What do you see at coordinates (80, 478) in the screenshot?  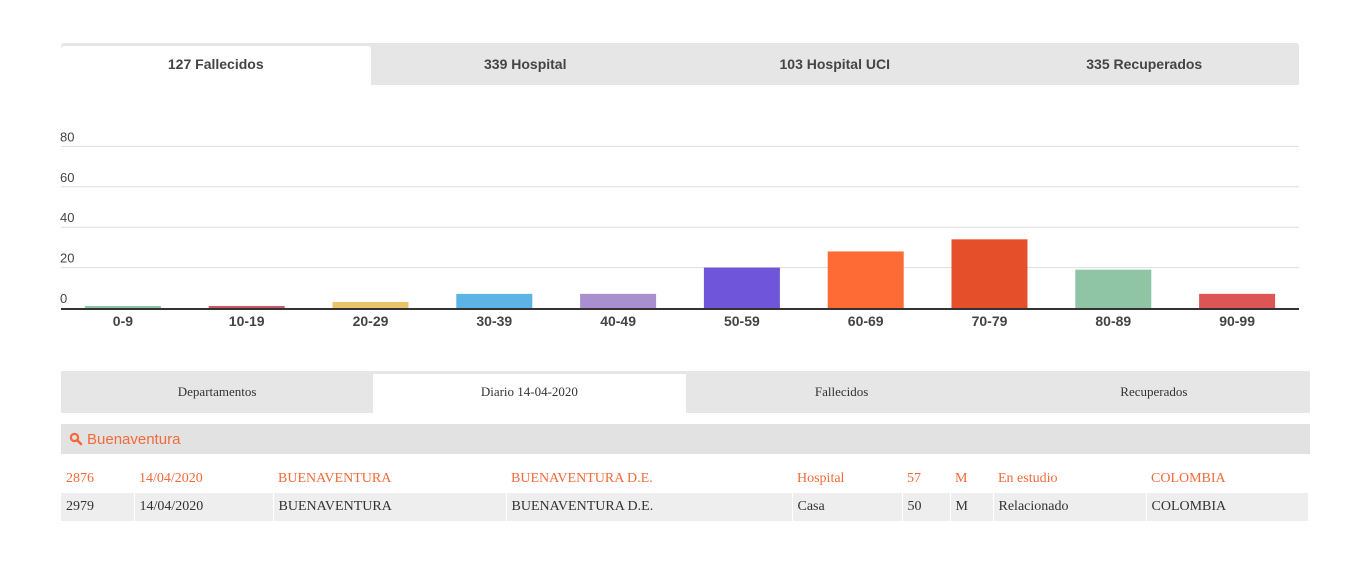 I see `case-id: 2876` at bounding box center [80, 478].